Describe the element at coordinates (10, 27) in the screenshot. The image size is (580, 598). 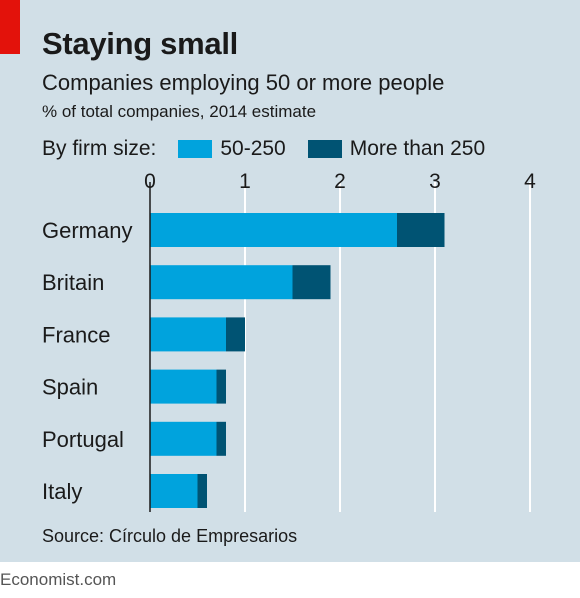
I see `red-tag` at that location.